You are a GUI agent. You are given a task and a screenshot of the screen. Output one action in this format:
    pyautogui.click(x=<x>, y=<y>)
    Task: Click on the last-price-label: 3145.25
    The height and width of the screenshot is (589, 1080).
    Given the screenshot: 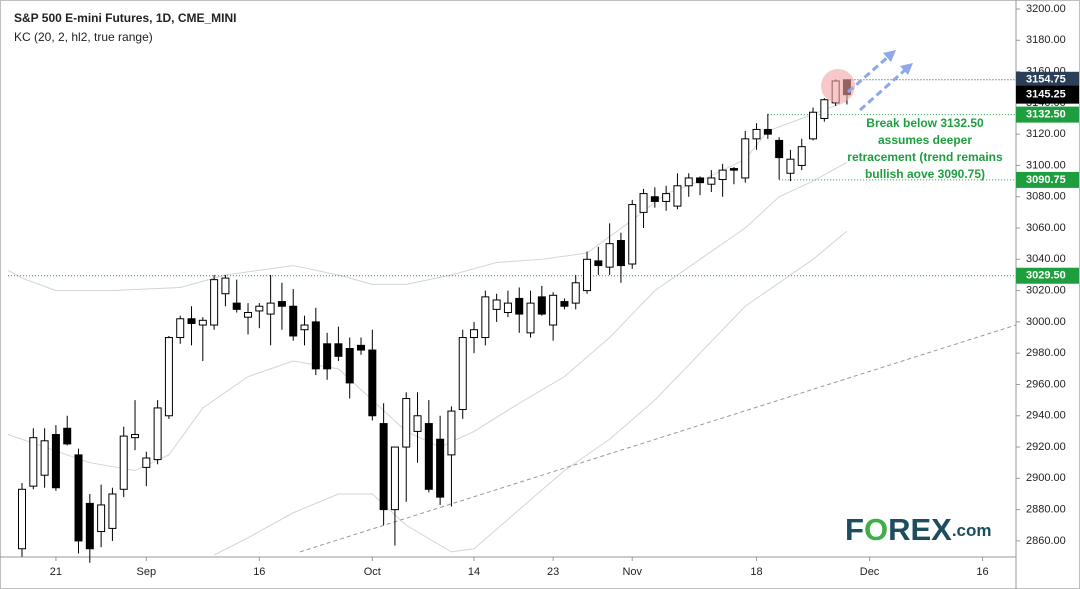 What is the action you would take?
    pyautogui.click(x=1046, y=95)
    